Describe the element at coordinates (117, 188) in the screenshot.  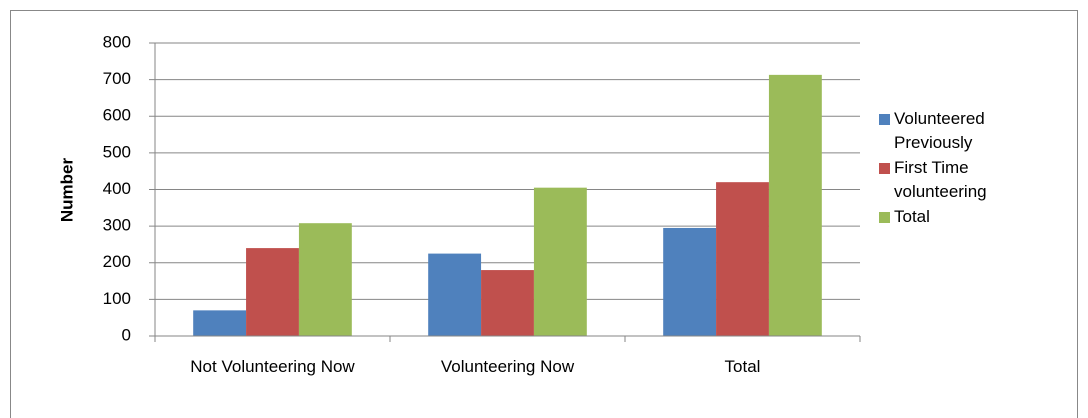
I see `y-tick-label: 400` at that location.